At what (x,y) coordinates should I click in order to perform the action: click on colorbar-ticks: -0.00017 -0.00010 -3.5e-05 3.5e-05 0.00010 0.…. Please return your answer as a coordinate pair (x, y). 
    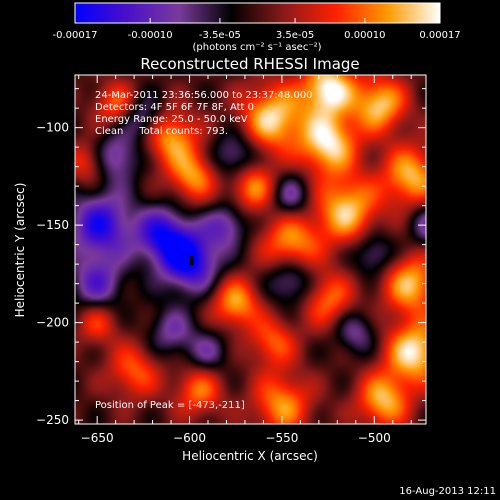
    Looking at the image, I should click on (257, 29).